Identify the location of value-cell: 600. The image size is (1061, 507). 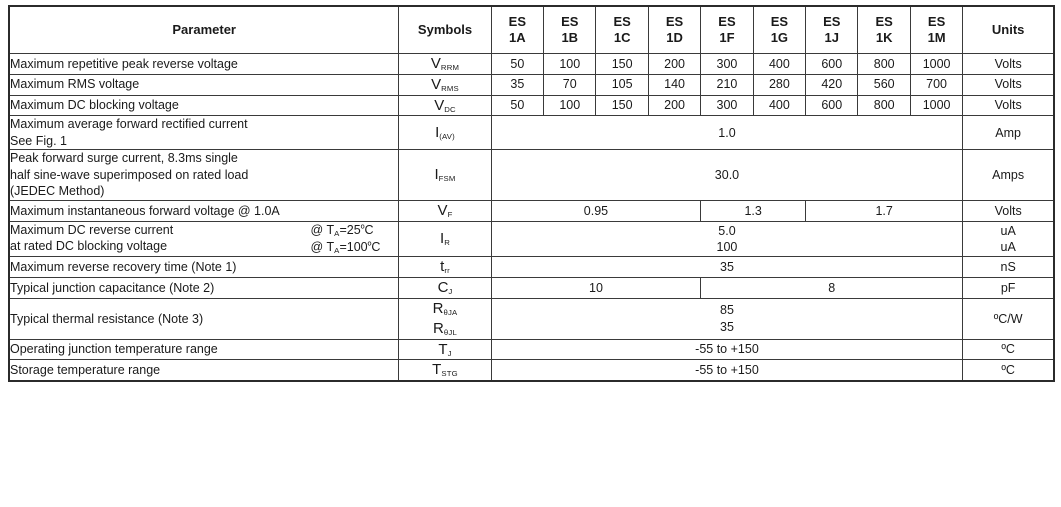
(832, 64).